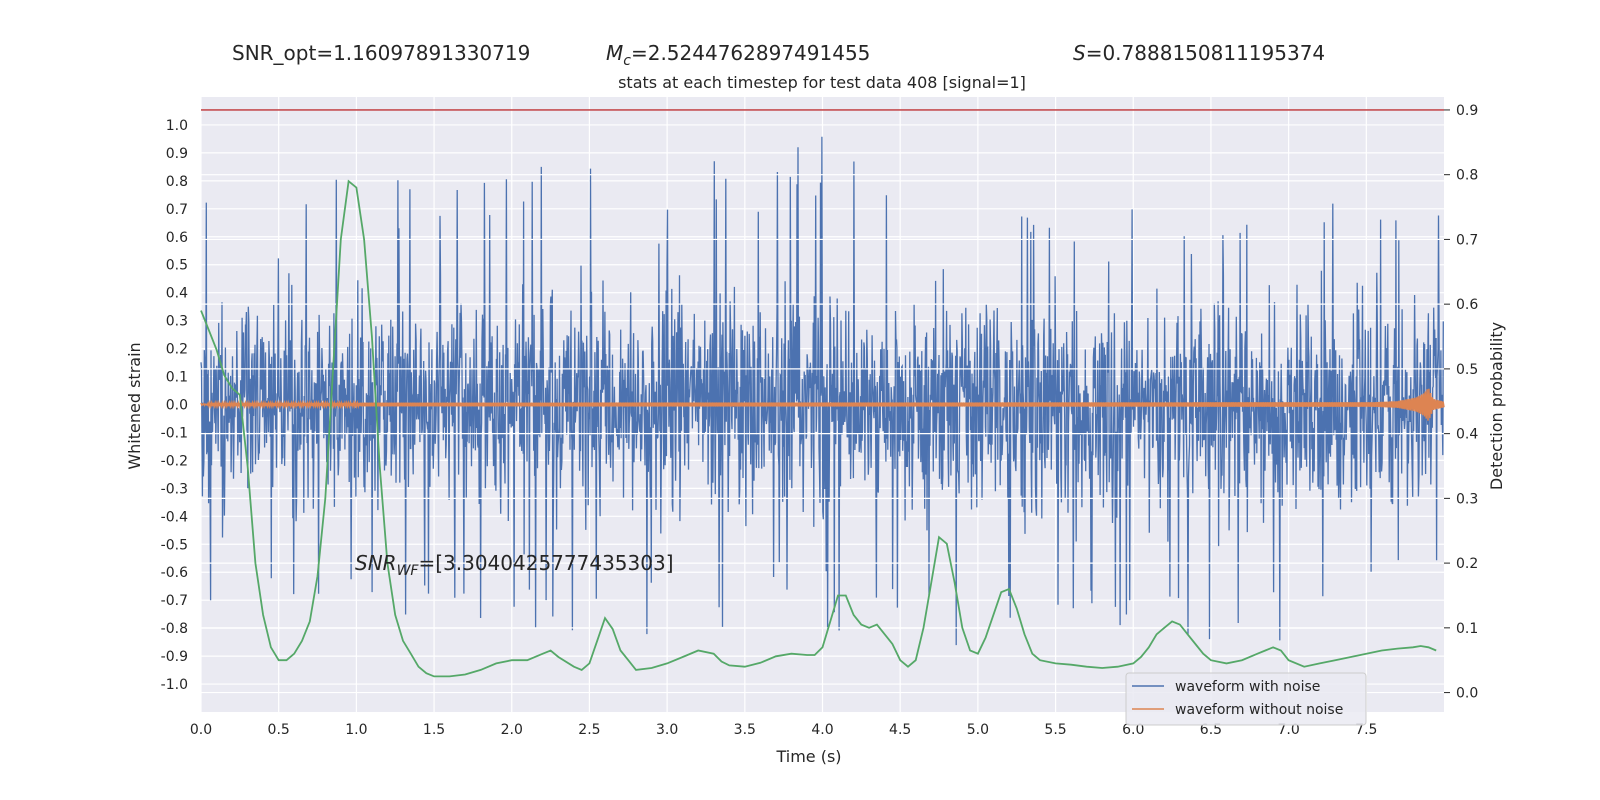 This screenshot has height=800, width=1600. I want to click on y-right-axis-ticks: 0.9 0.8 0.7 0.6 0.5 0.4 0.3 0.2 0.1 0.0, so click(1461, 402).